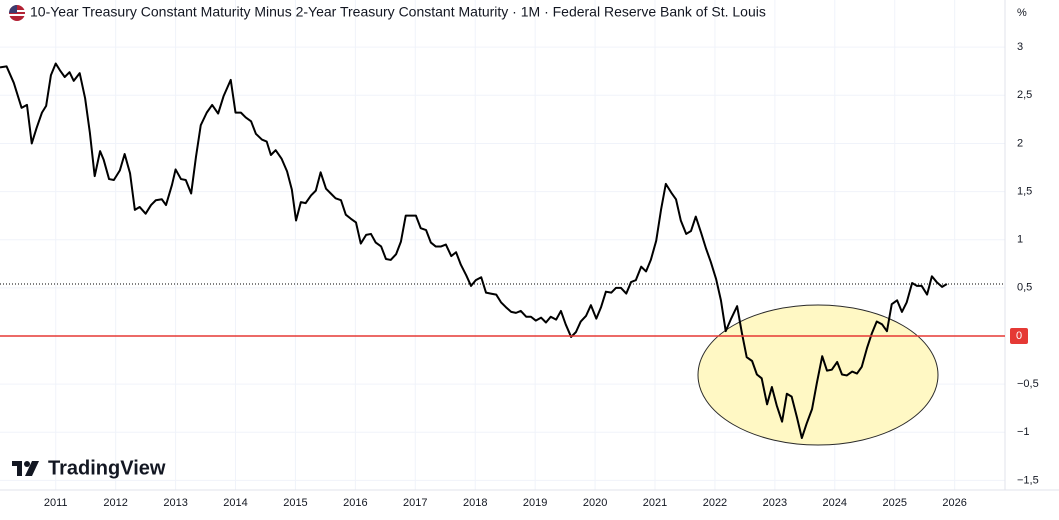 Image resolution: width=1059 pixels, height=520 pixels. Describe the element at coordinates (655, 503) in the screenshot. I see `x-tick-label: 2021` at that location.